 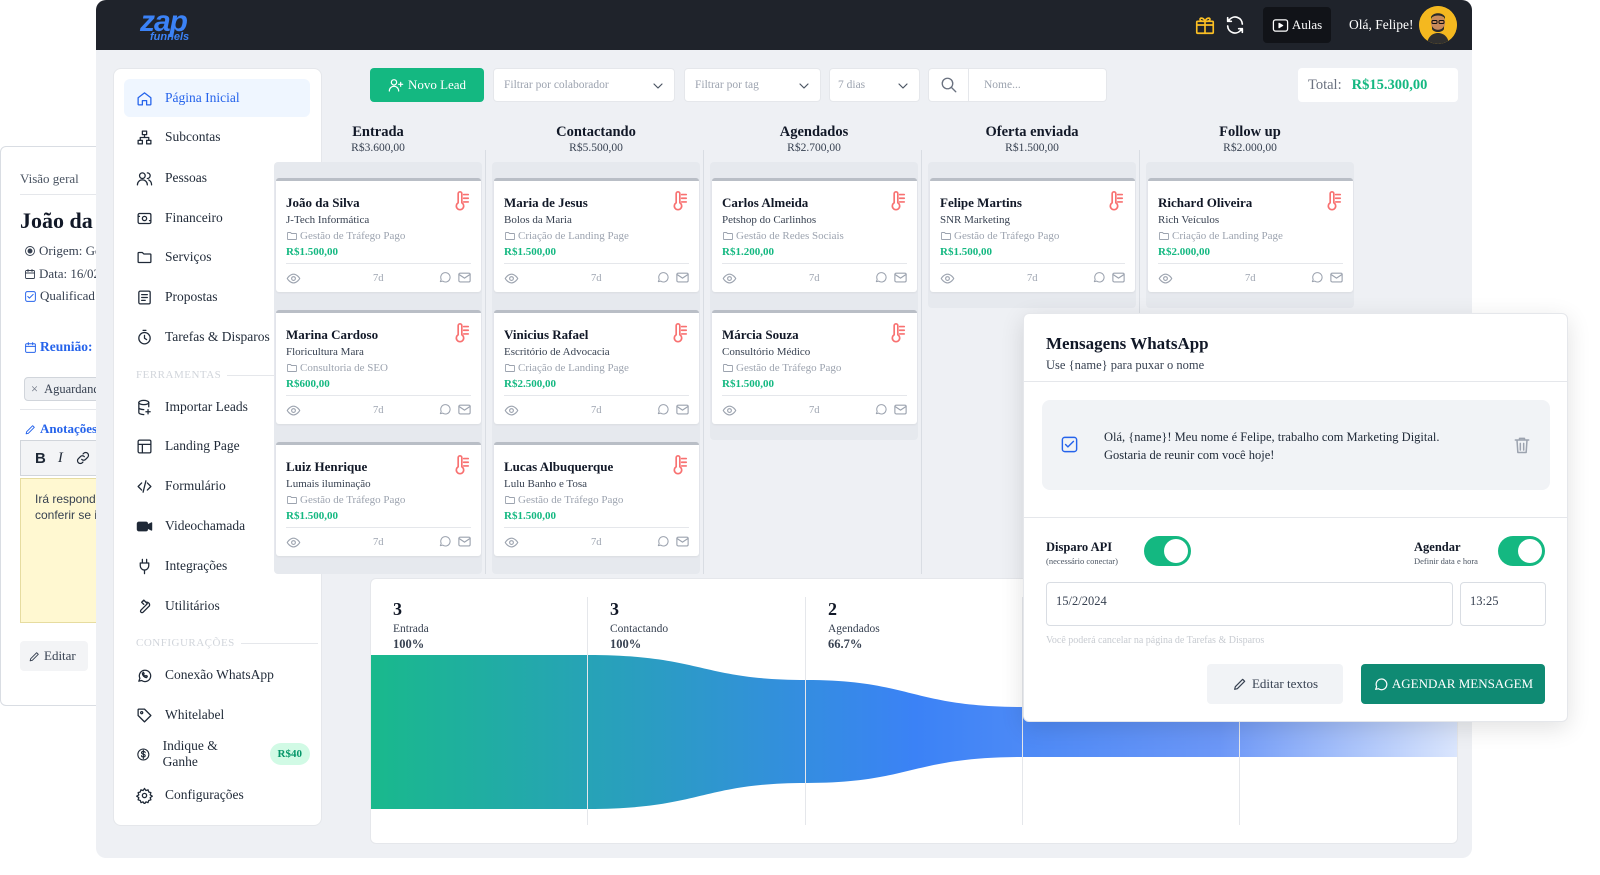 What do you see at coordinates (60, 457) in the screenshot?
I see `italic-button: I` at bounding box center [60, 457].